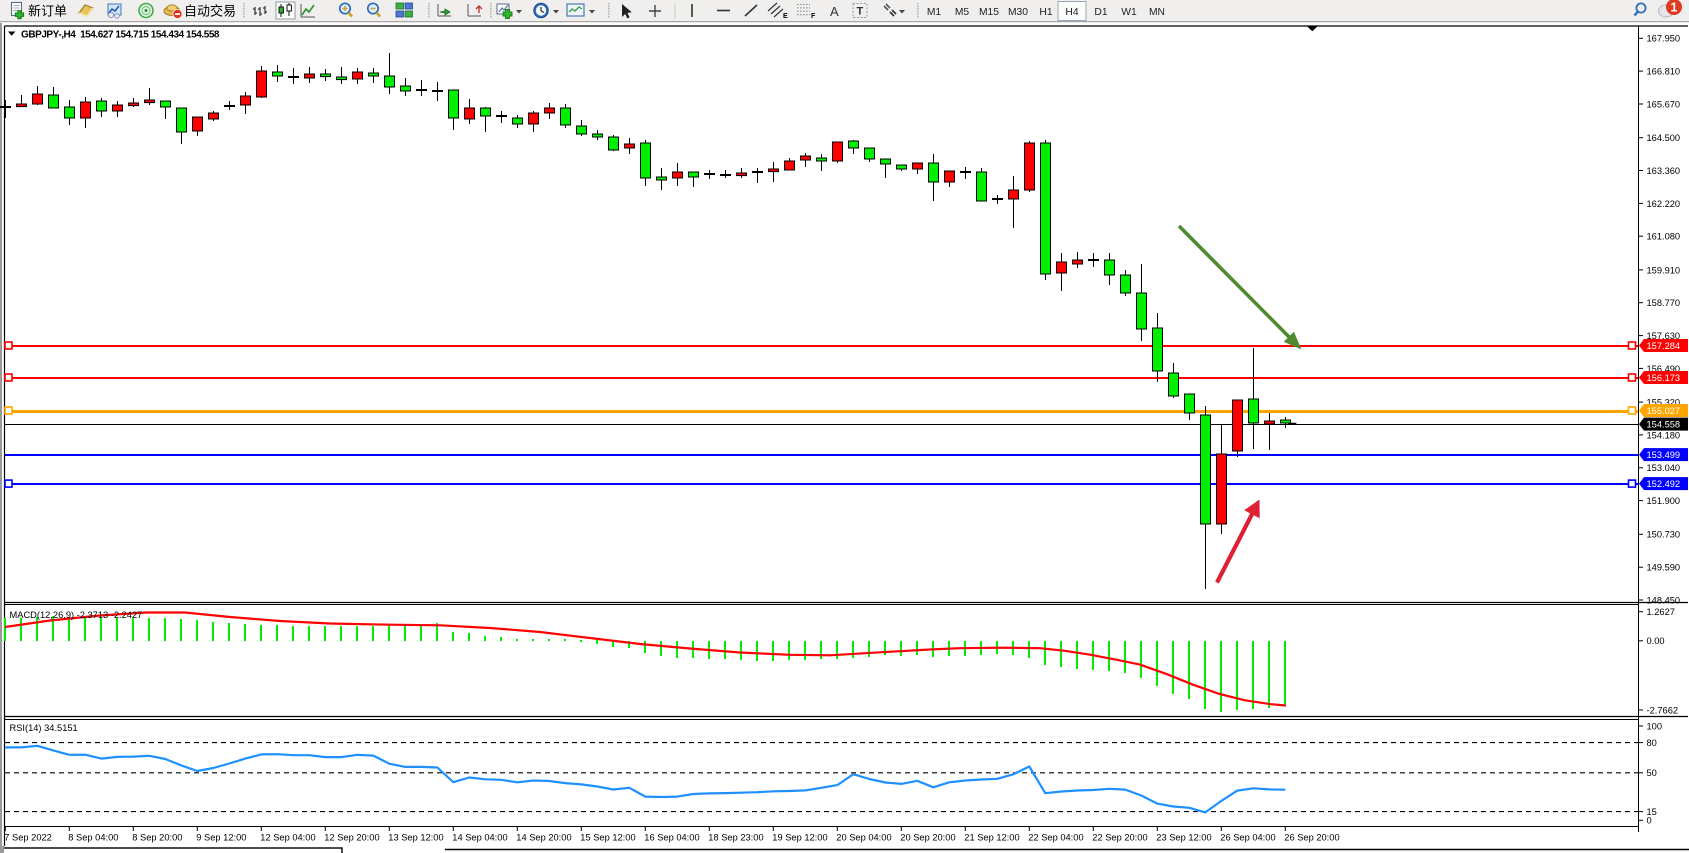 The height and width of the screenshot is (853, 1689). What do you see at coordinates (1664, 270) in the screenshot?
I see `svg-text: 159.910` at bounding box center [1664, 270].